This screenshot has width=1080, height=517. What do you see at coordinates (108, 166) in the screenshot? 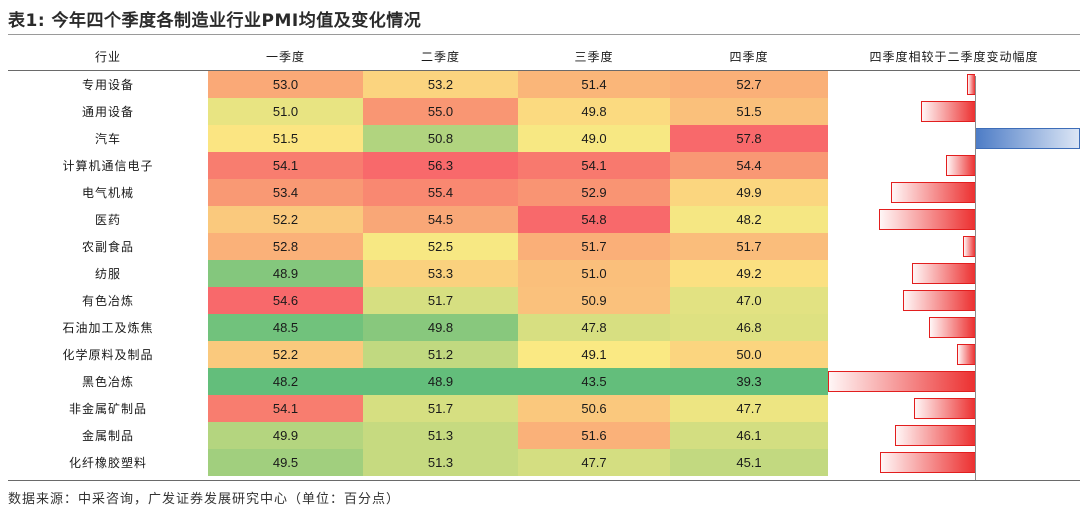
I see `industry-cell: 计算机通信电子` at bounding box center [108, 166].